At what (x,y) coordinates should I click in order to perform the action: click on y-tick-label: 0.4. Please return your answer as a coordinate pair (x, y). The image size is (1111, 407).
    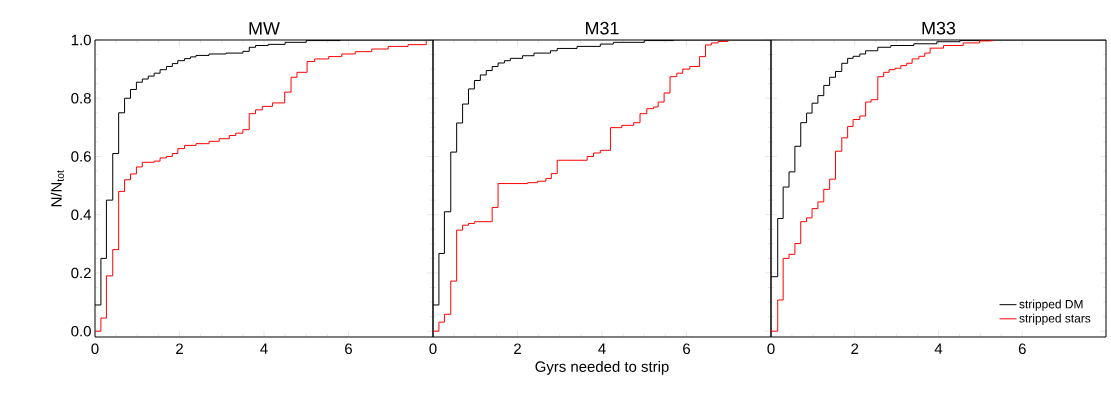
    Looking at the image, I should click on (81, 214).